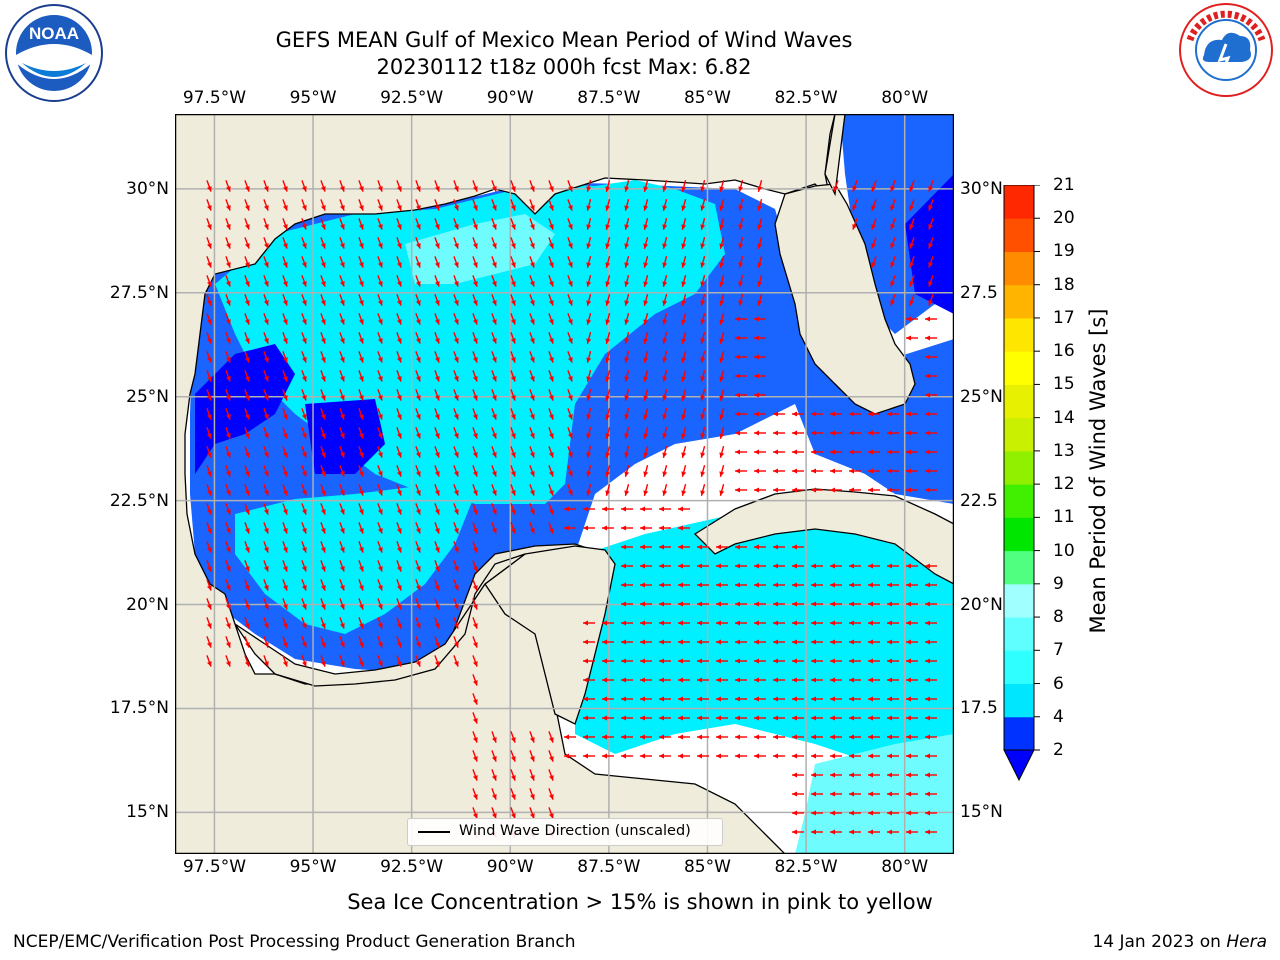 This screenshot has width=1280, height=960. I want to click on map-legend: Wind Wave Direction (unscaled), so click(565, 832).